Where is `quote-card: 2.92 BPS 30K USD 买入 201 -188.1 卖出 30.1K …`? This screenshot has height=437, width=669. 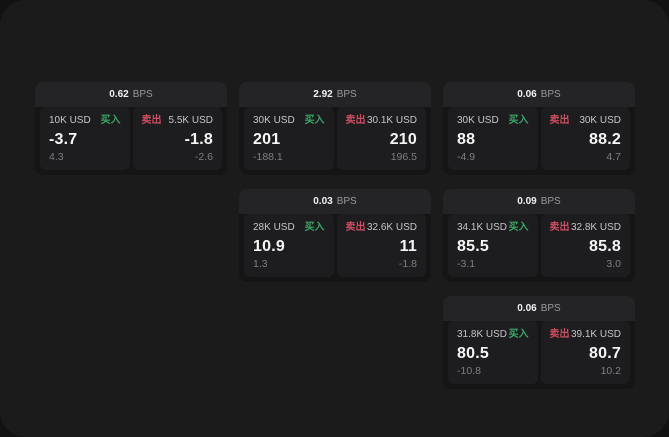
quote-card: 2.92 BPS 30K USD 买入 201 -188.1 卖出 30.1K … is located at coordinates (335, 128).